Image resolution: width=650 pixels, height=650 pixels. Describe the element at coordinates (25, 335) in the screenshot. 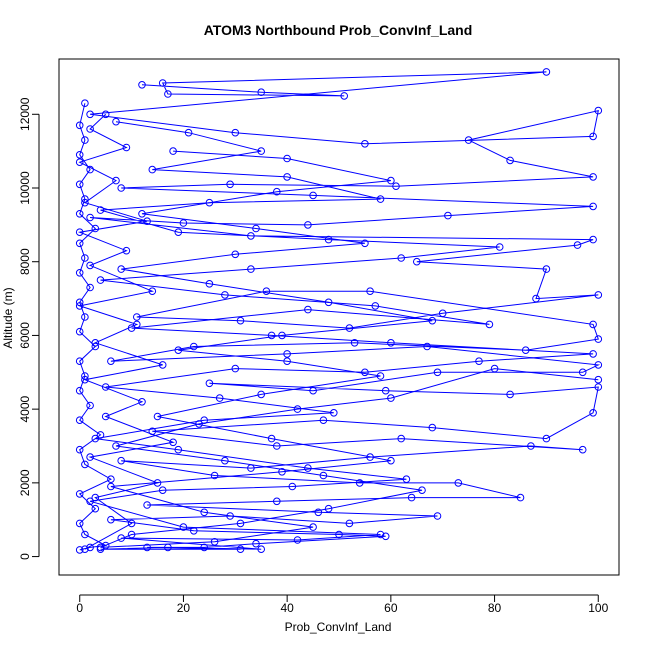

I see `y-tick-label: 6000` at that location.